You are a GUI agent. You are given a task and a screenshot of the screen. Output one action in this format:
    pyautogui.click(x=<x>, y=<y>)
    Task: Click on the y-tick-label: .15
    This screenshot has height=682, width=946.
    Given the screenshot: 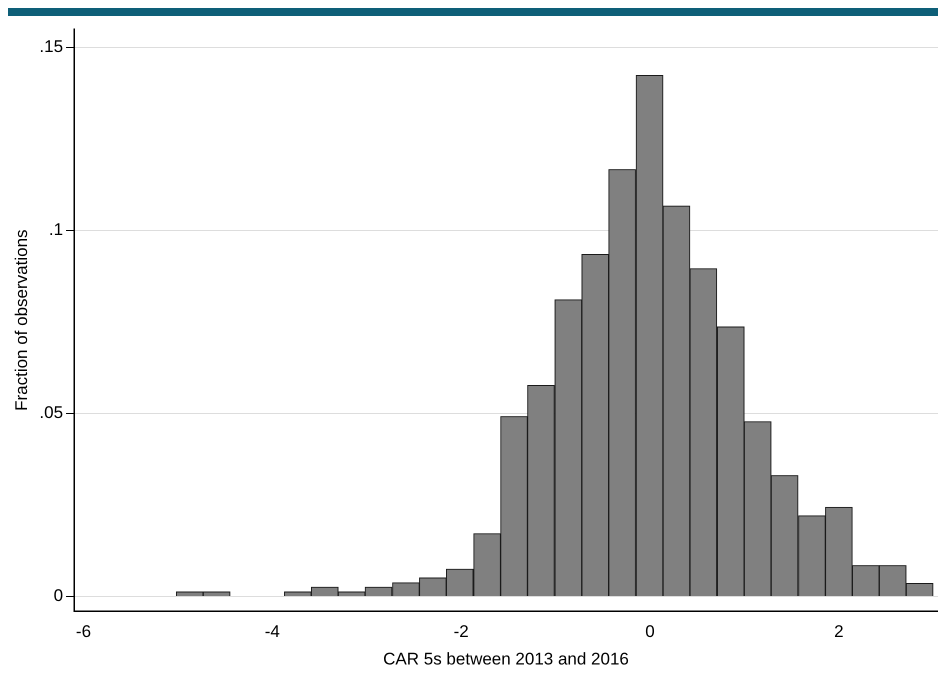 What is the action you would take?
    pyautogui.click(x=51, y=46)
    